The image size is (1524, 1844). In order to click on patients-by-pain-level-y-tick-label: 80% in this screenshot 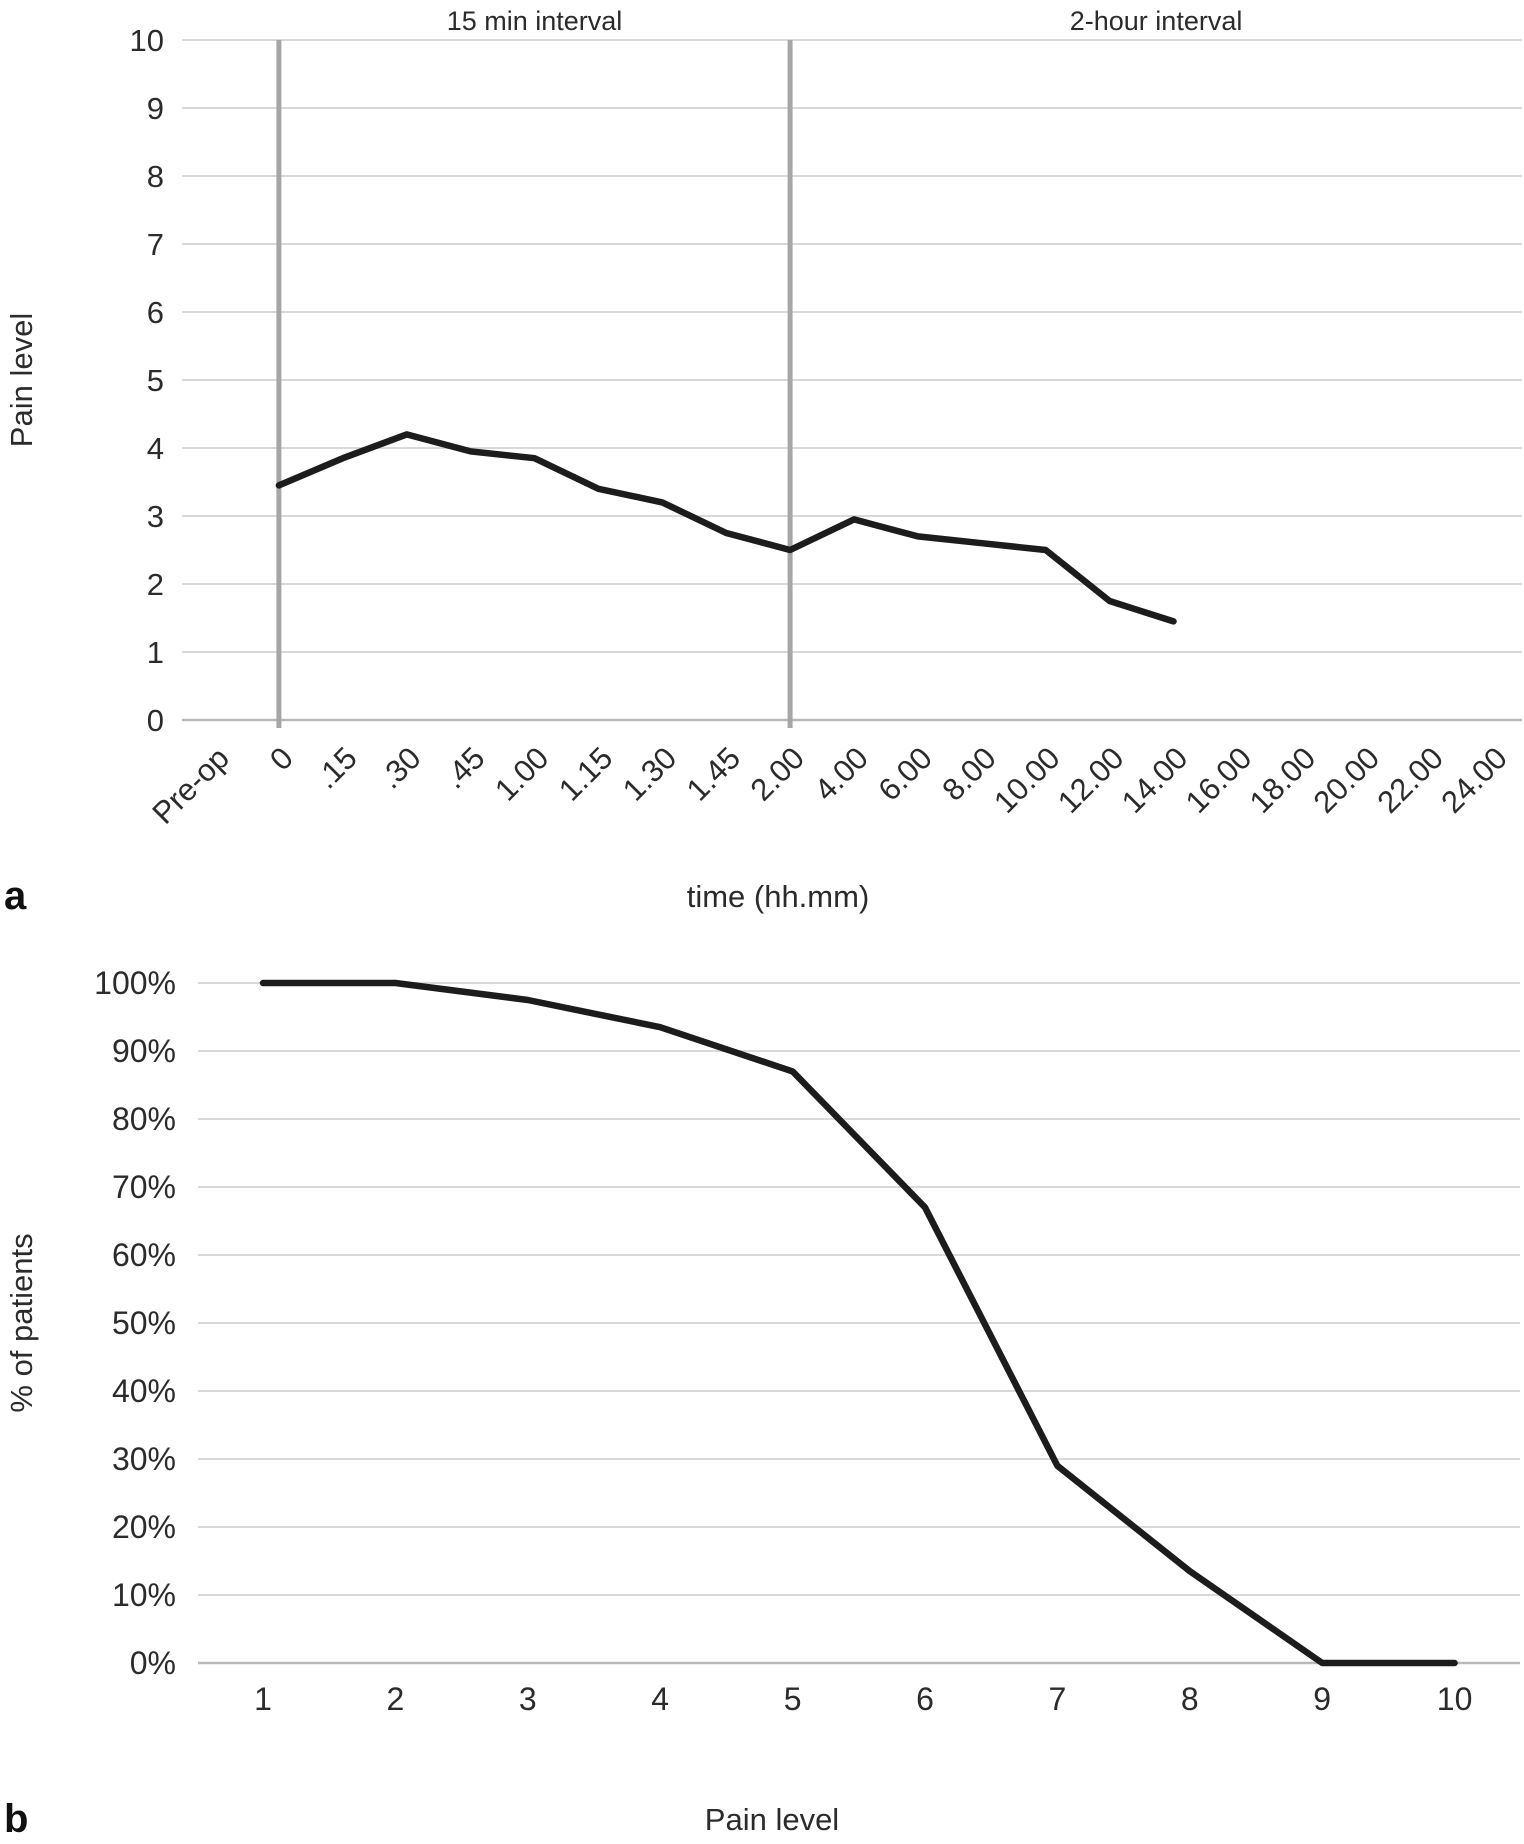, I will do `click(144, 1119)`.